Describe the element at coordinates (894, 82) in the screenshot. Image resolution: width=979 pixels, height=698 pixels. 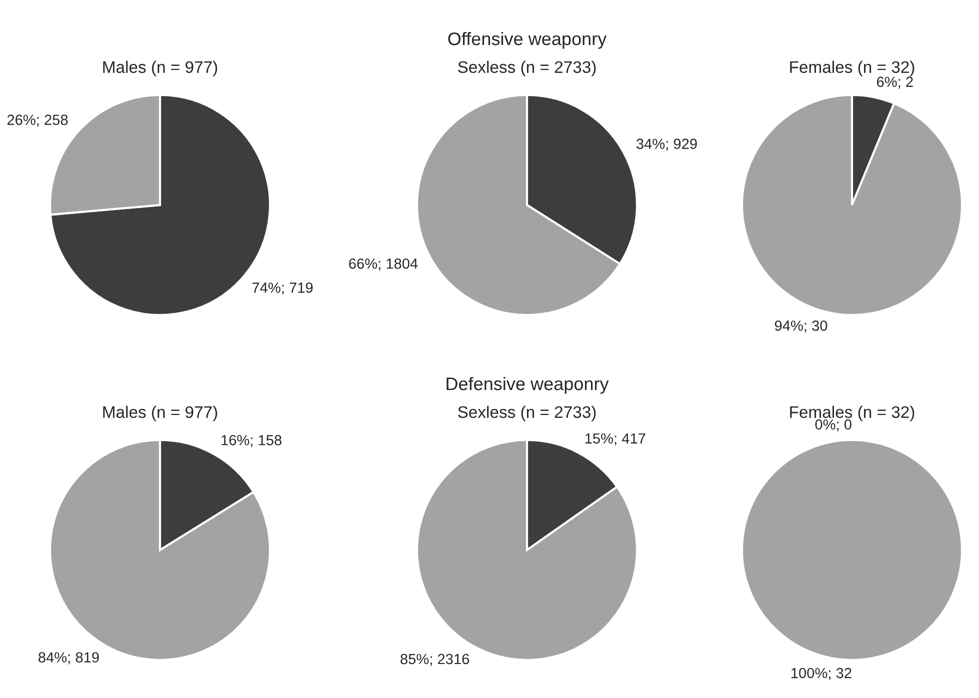
I see `data-label: 6%; 2` at that location.